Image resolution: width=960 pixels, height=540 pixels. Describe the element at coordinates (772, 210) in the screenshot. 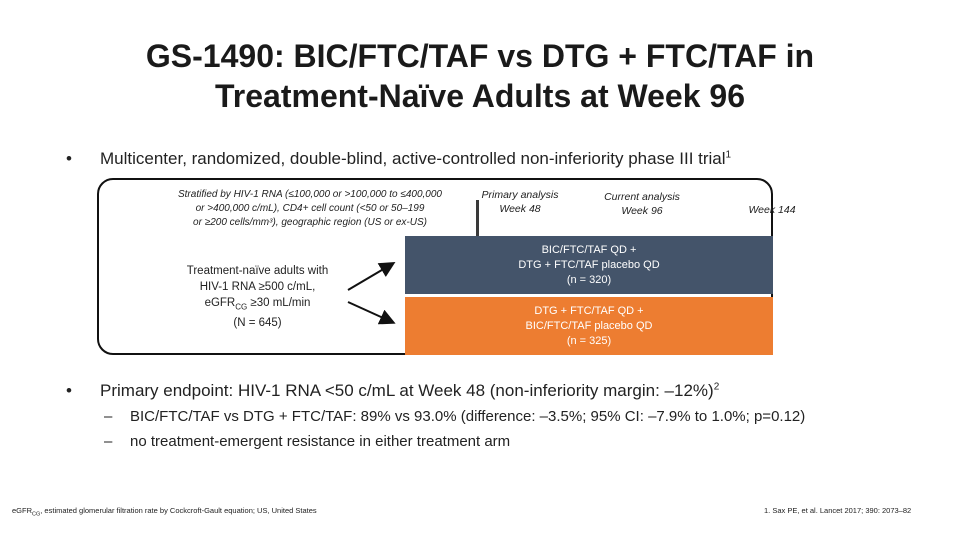

I see `timepoint-end: Week 144` at that location.